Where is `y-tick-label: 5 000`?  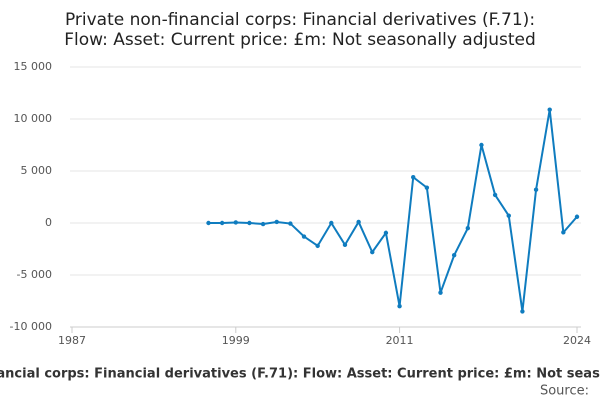
y-tick-label: 5 000 is located at coordinates (37, 170).